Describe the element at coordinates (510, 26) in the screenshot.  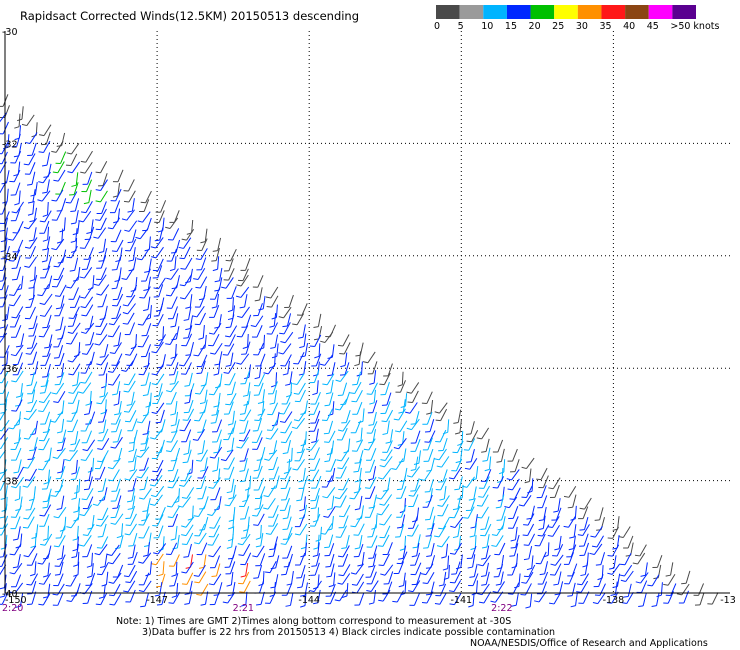
I see `colorbar-label: 15` at that location.